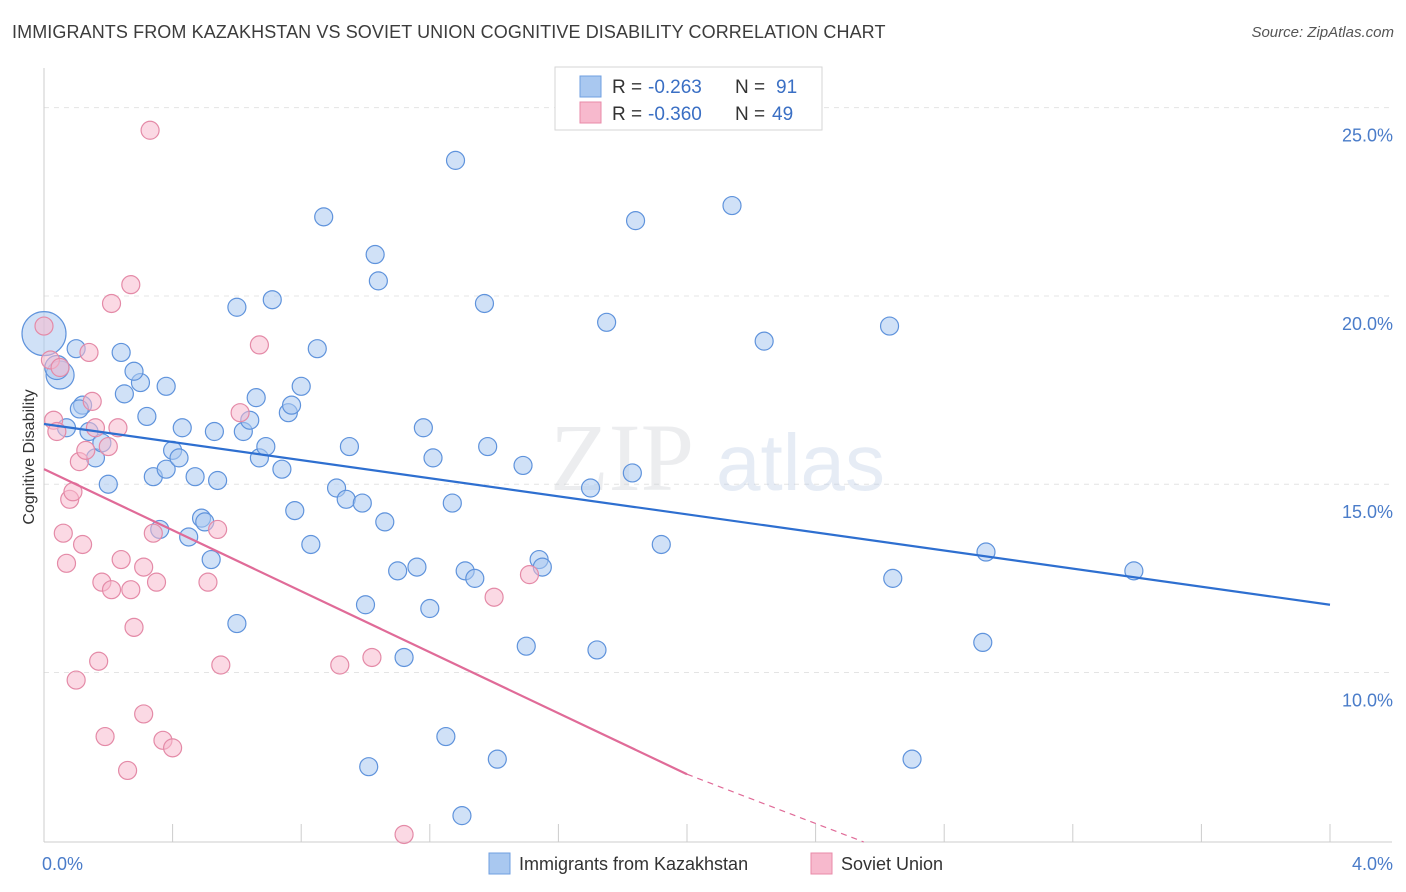 This screenshot has width=1406, height=892. What do you see at coordinates (499, 863) in the screenshot?
I see `bottom-legend-swatch-kazakhstan` at bounding box center [499, 863].